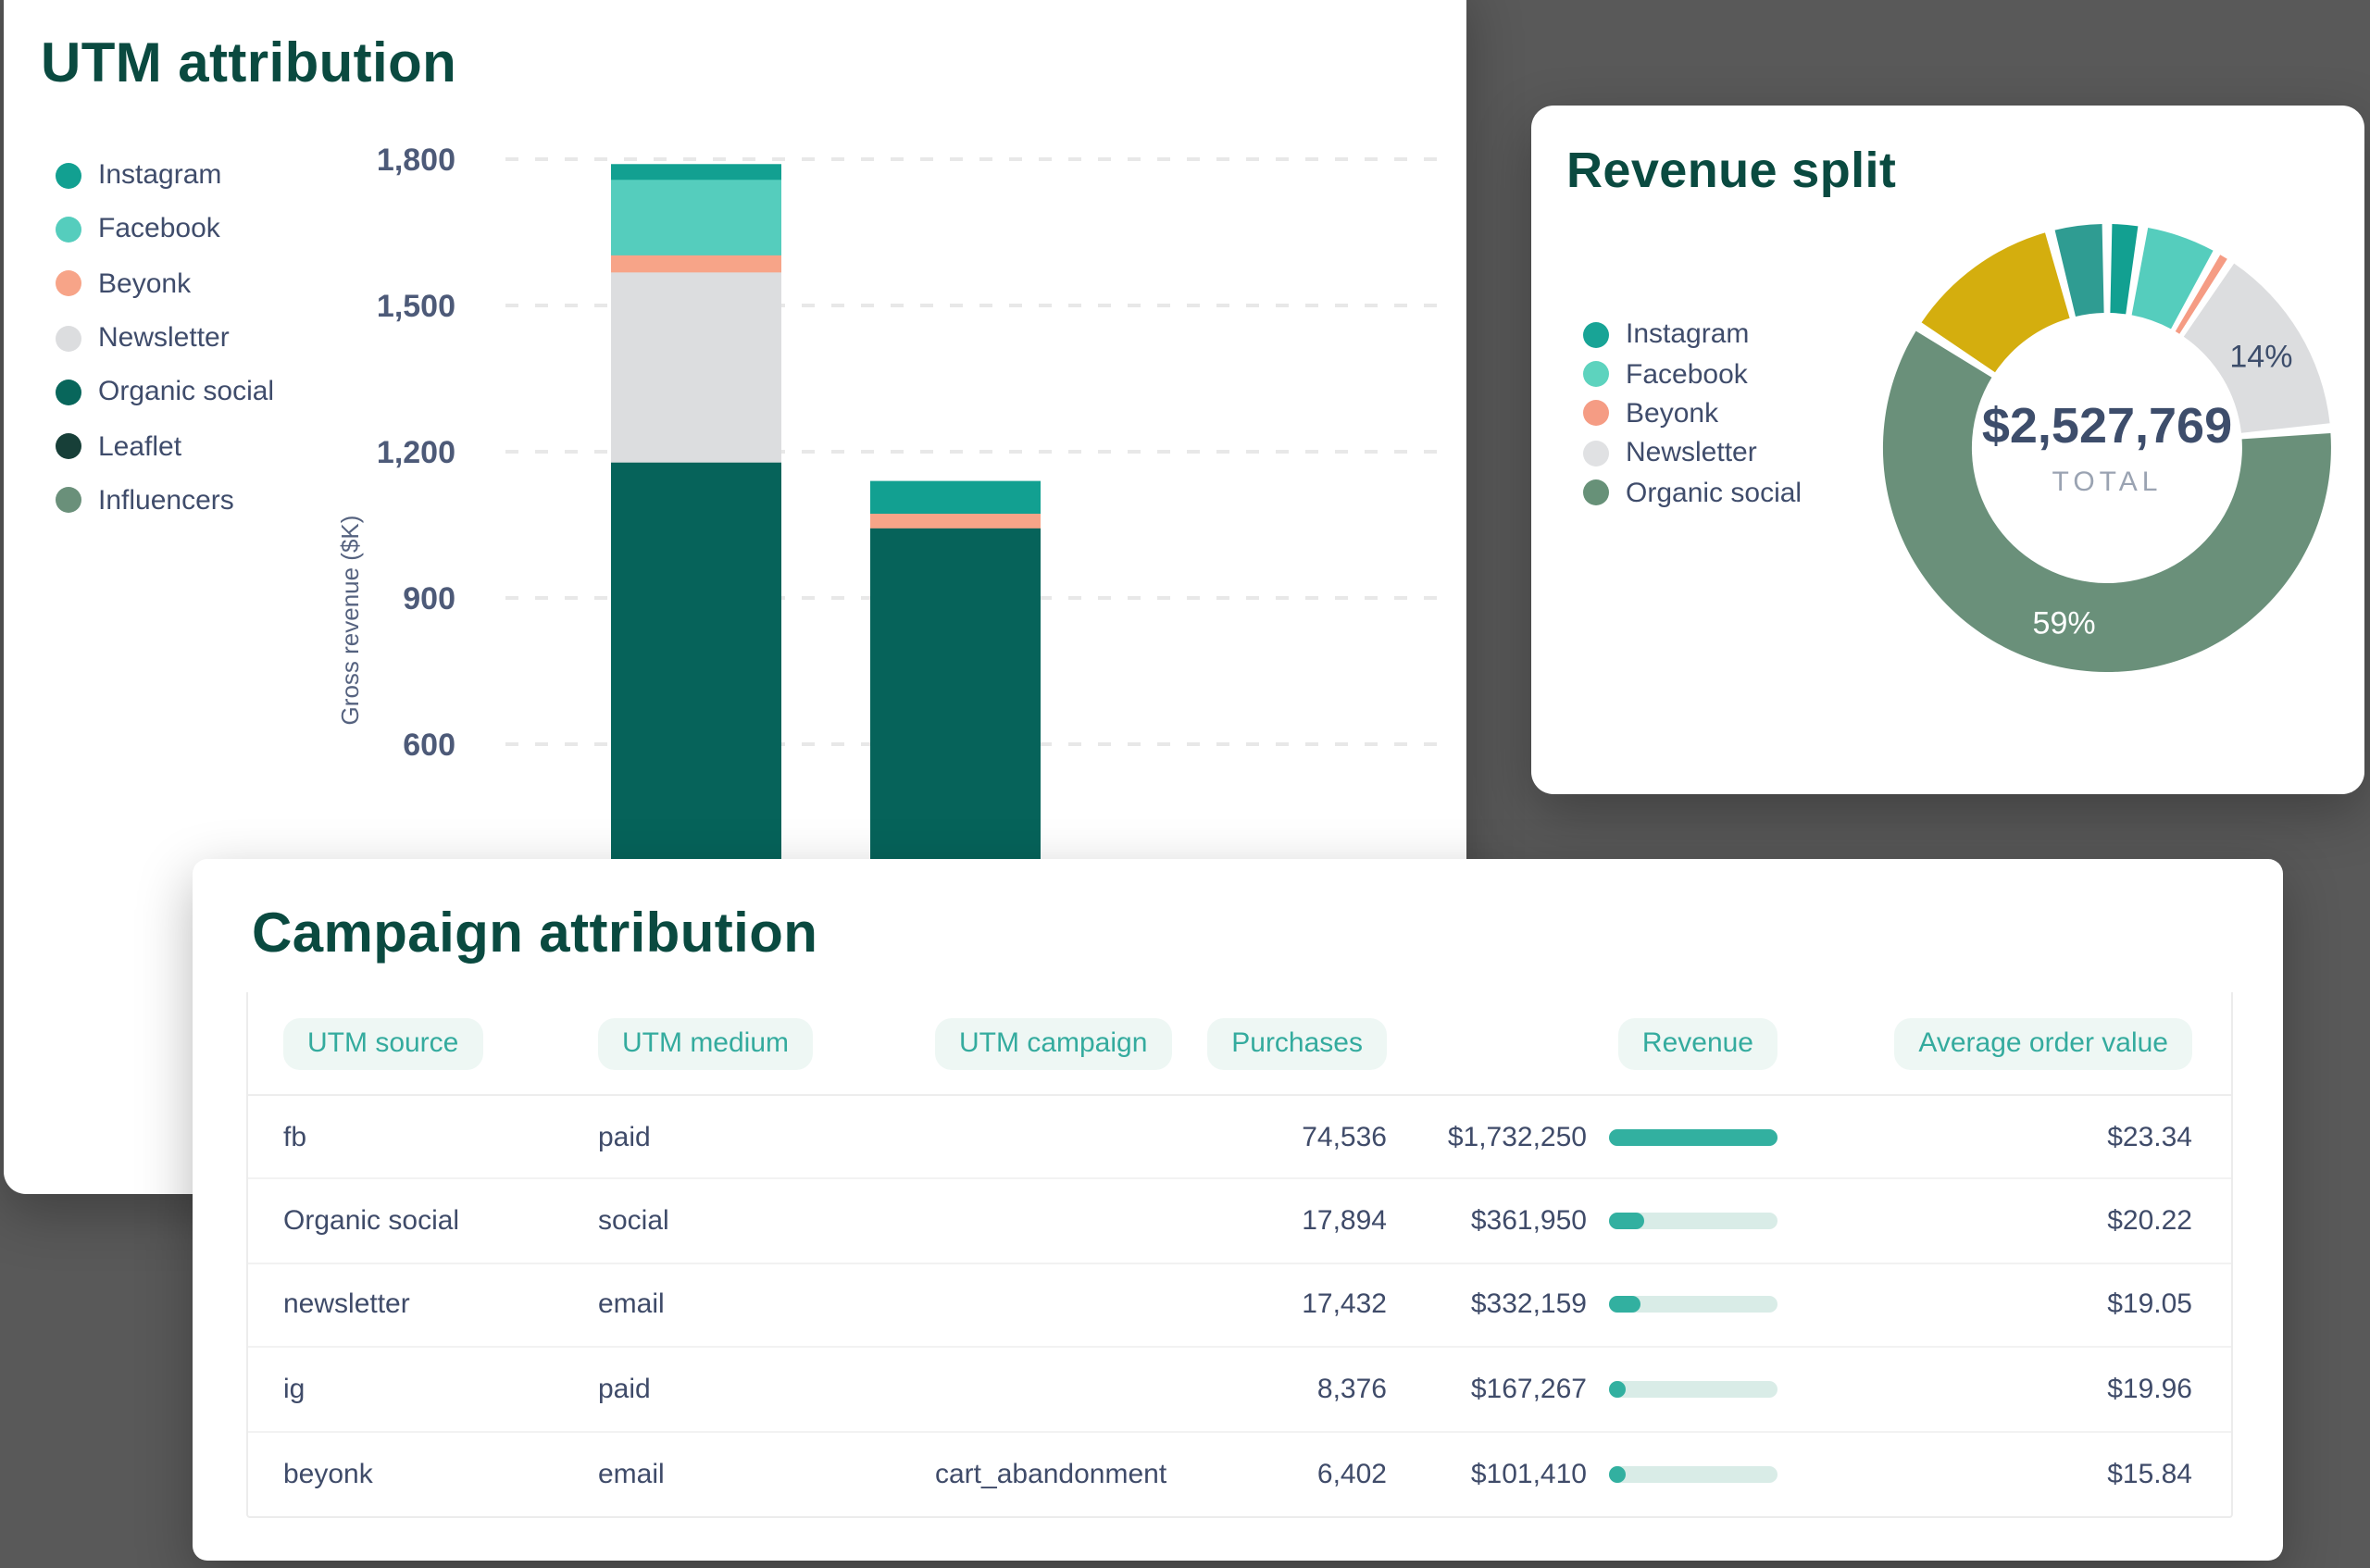 The width and height of the screenshot is (2370, 1568). I want to click on total-revenue-value: $2,527,769, so click(2107, 426).